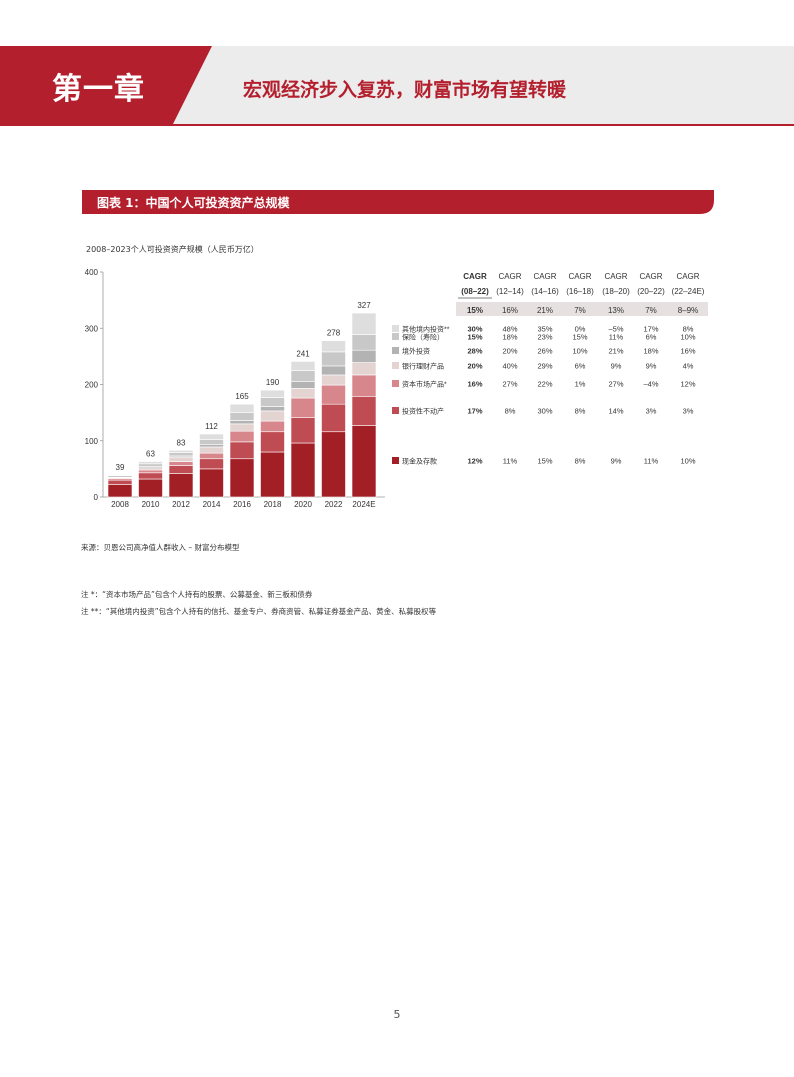 This screenshot has height=1077, width=794. What do you see at coordinates (475, 310) in the screenshot?
I see `cagr-total-value: 15%` at bounding box center [475, 310].